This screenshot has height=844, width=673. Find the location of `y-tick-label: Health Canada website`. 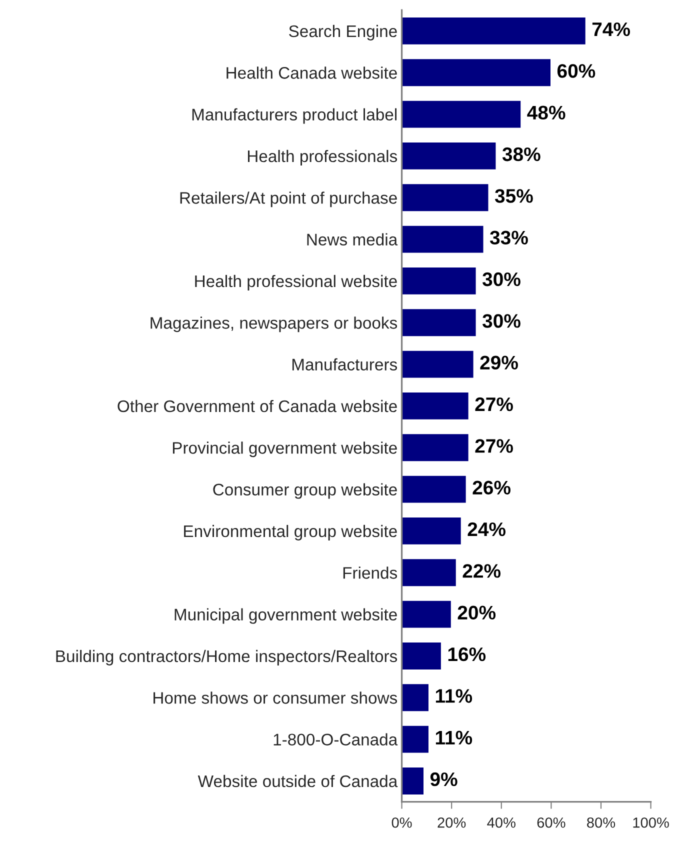

y-tick-label: Health Canada website is located at coordinates (311, 72).